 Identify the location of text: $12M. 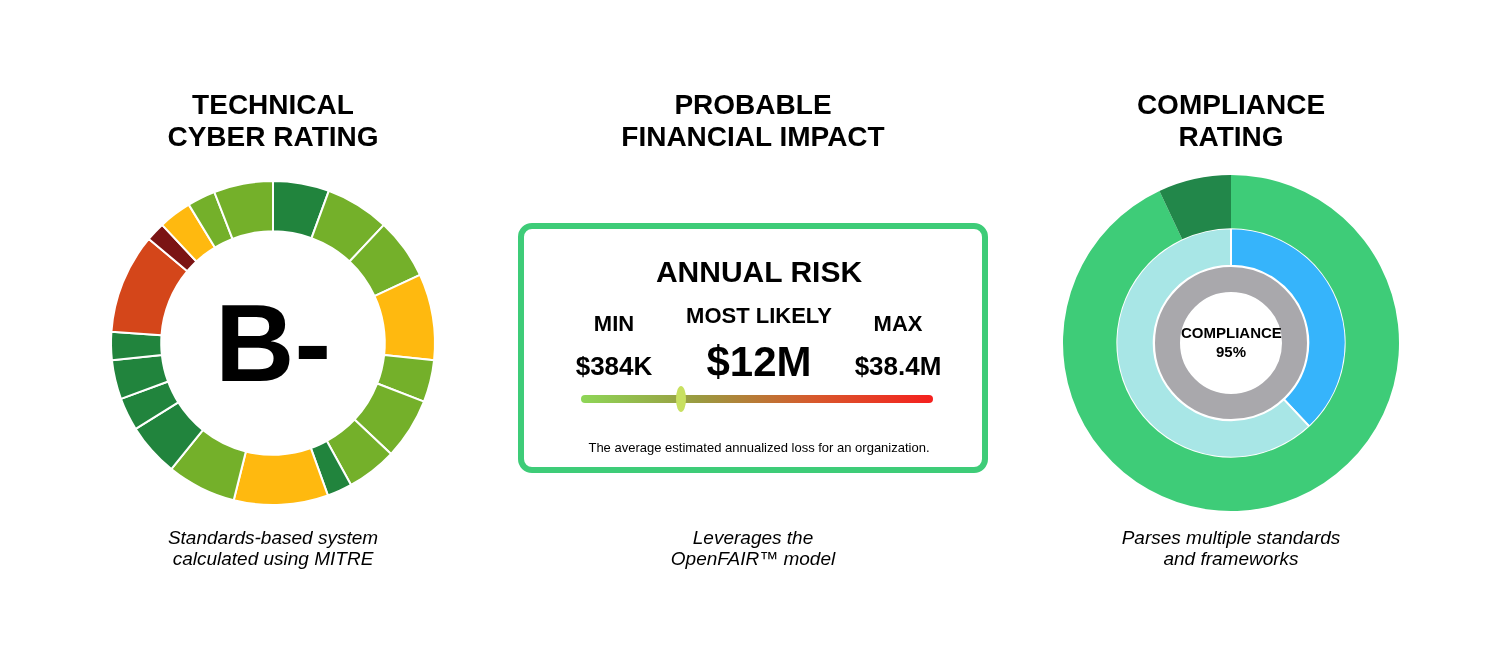
(759, 362).